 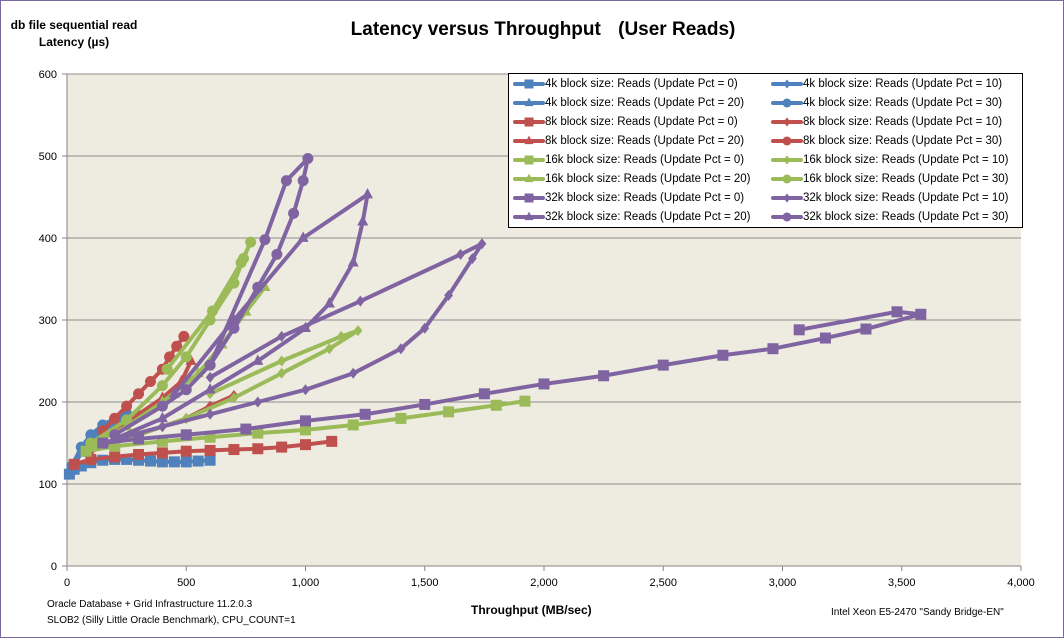 What do you see at coordinates (906, 217) in the screenshot?
I see `legend-label: 32k block size: Reads (Update Pct = 30)` at bounding box center [906, 217].